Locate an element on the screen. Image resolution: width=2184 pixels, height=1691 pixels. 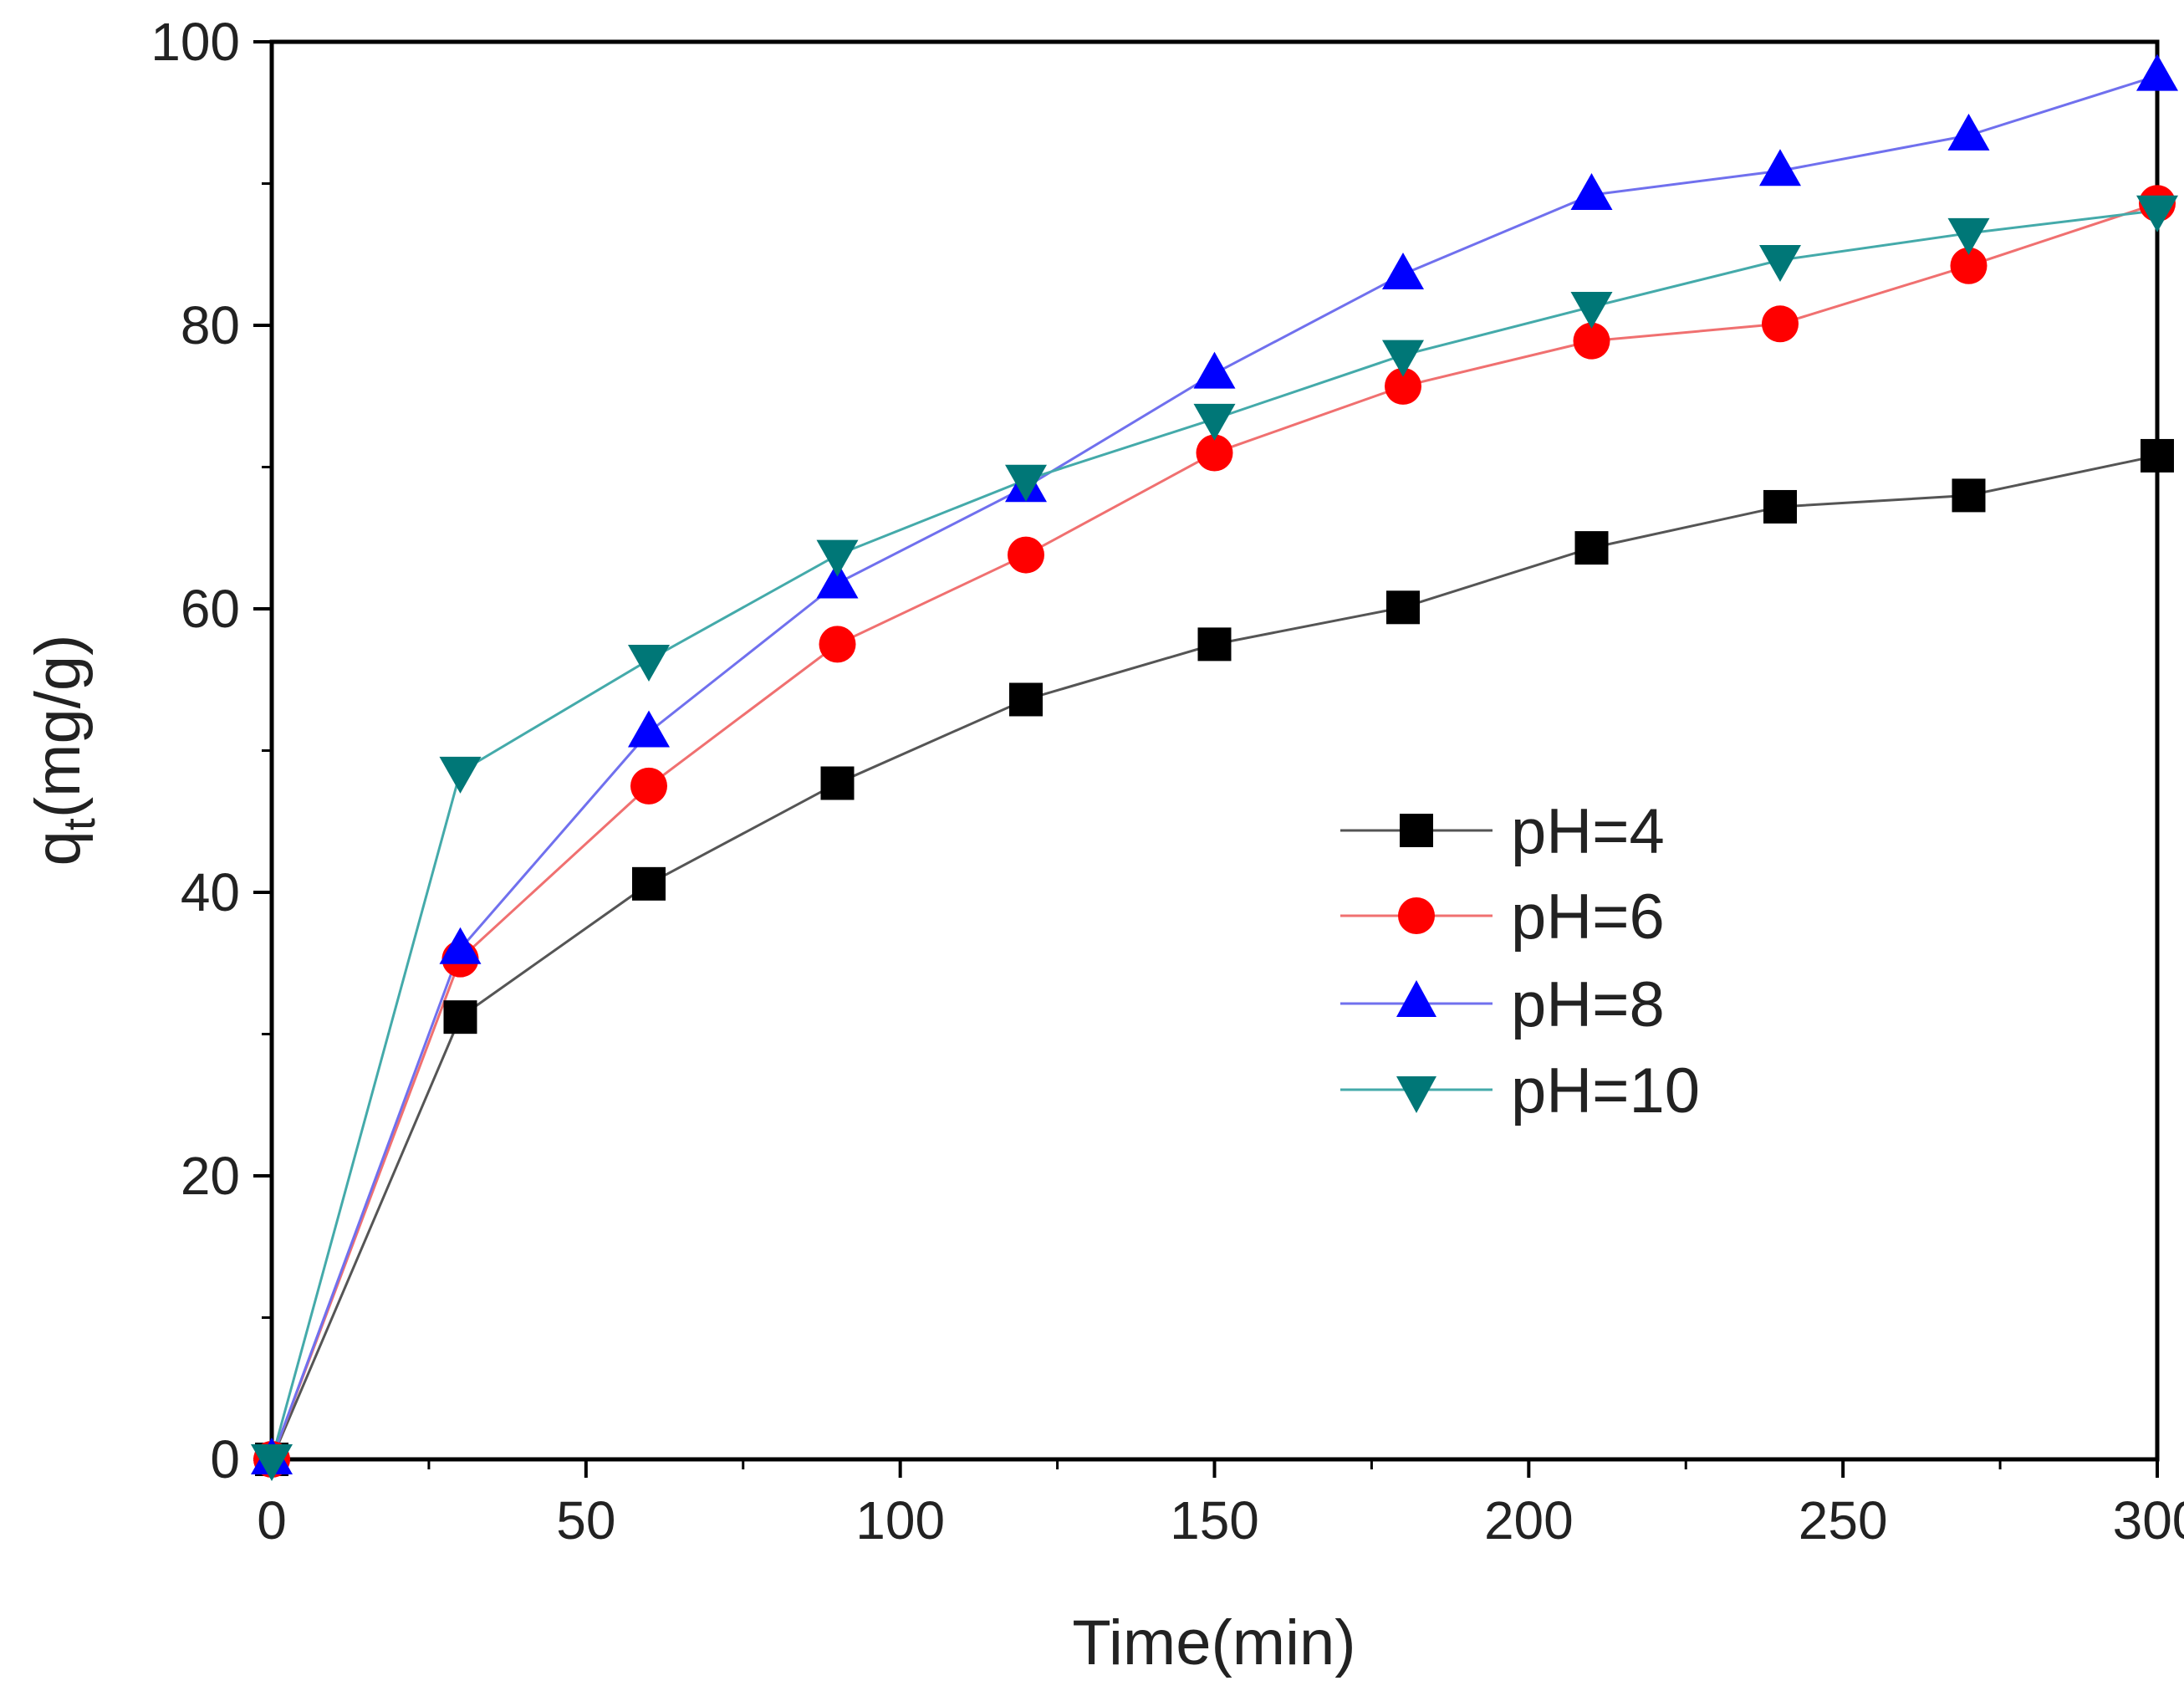
legend-marker-square is located at coordinates (1416, 830).